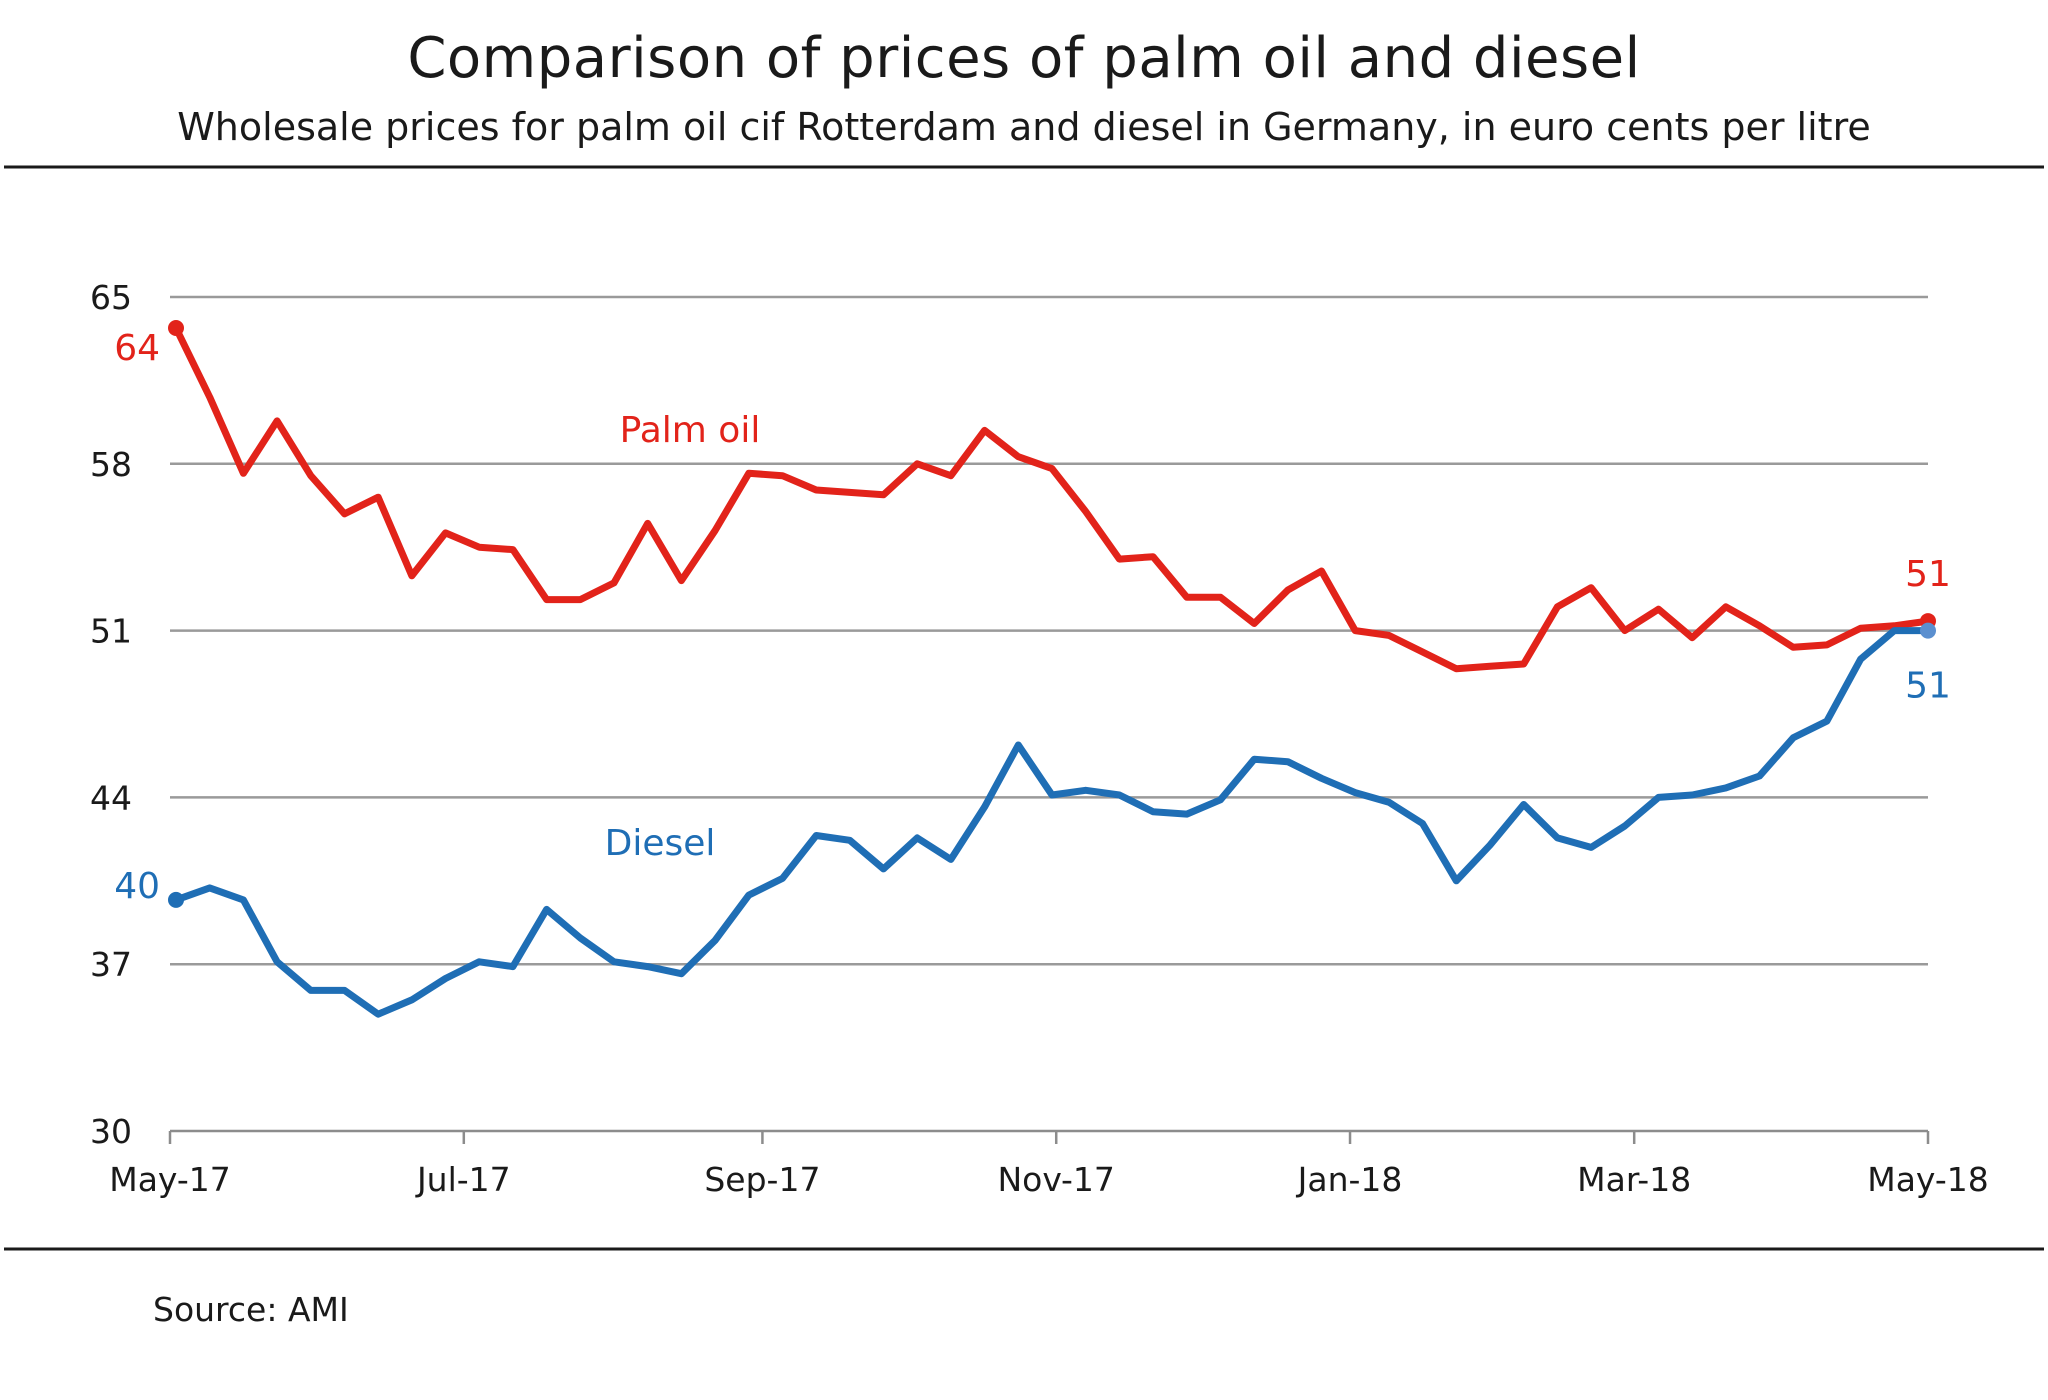  What do you see at coordinates (762, 1179) in the screenshot?
I see `x-tick-label-sep-17: Sep-17` at bounding box center [762, 1179].